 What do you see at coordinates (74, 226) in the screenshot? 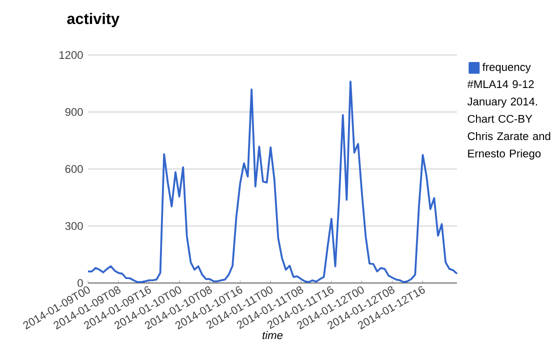
I see `y-tick-label: 300` at bounding box center [74, 226].